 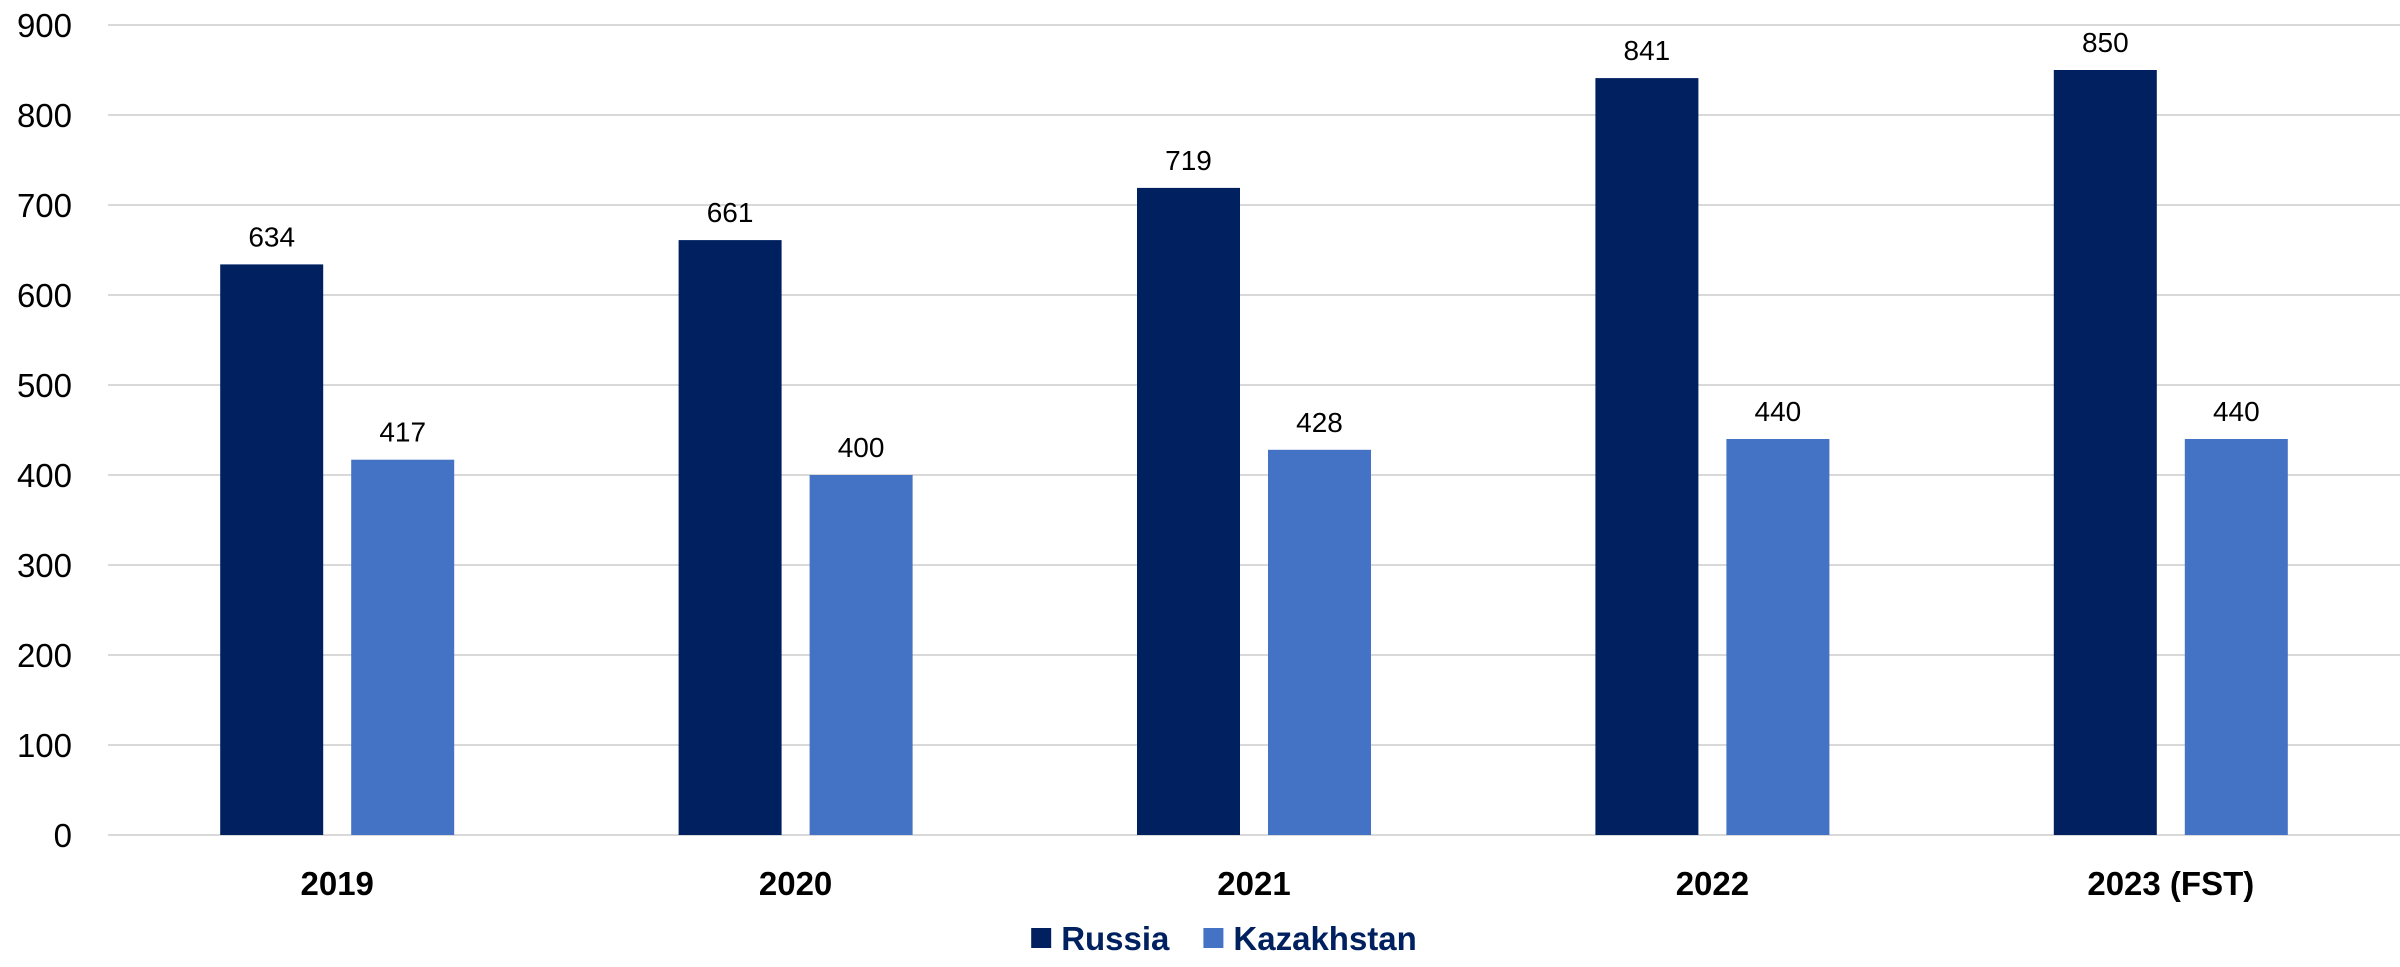 I want to click on data-label: 719, so click(x=1188, y=160).